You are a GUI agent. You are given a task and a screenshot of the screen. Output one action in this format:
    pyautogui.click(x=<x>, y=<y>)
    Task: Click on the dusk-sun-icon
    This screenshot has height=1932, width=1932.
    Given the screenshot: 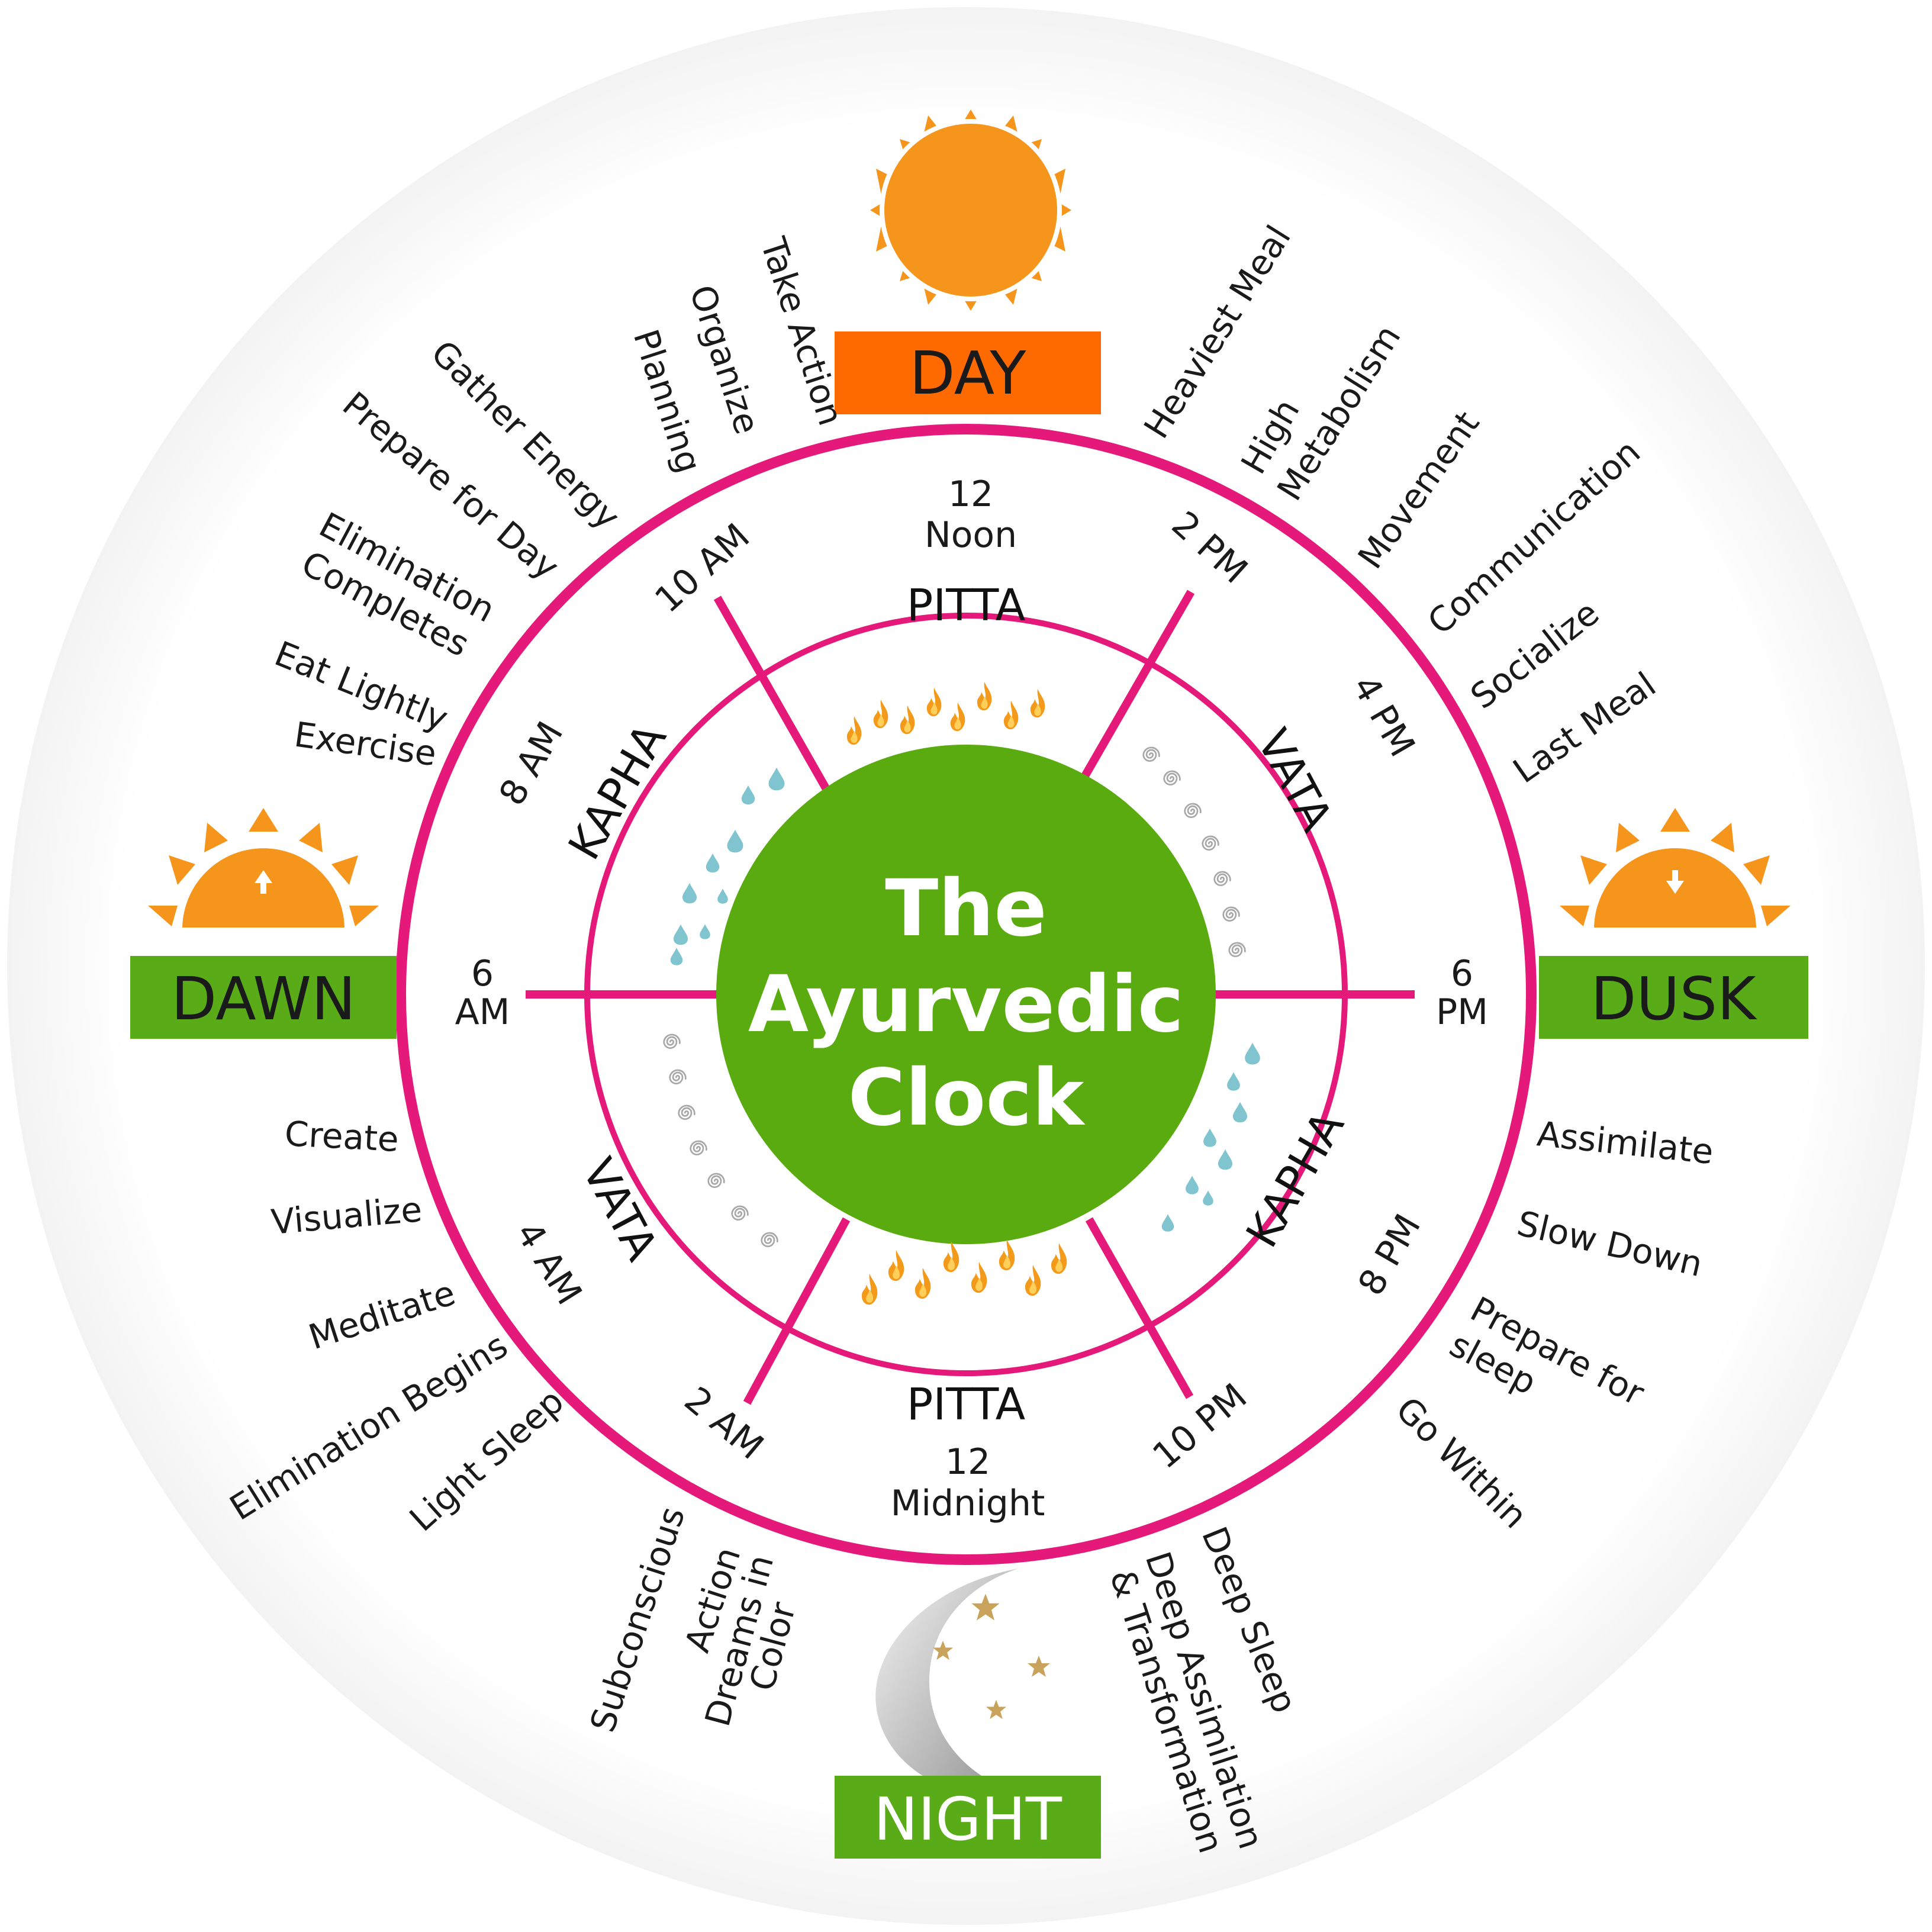 What is the action you would take?
    pyautogui.click(x=1676, y=869)
    